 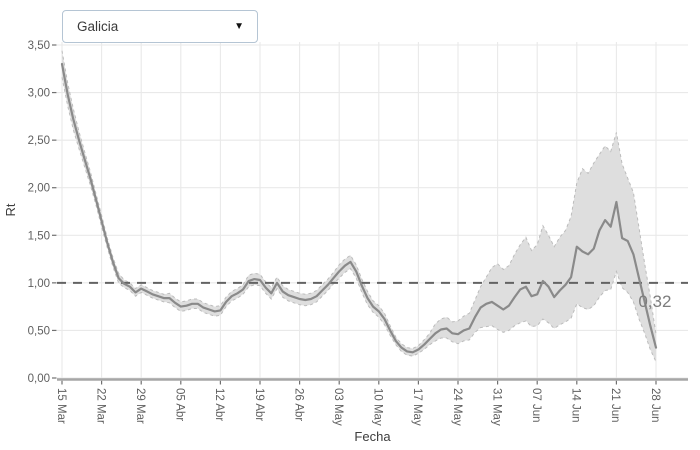 I want to click on x-tick-label: 28 Jun, so click(x=655, y=405).